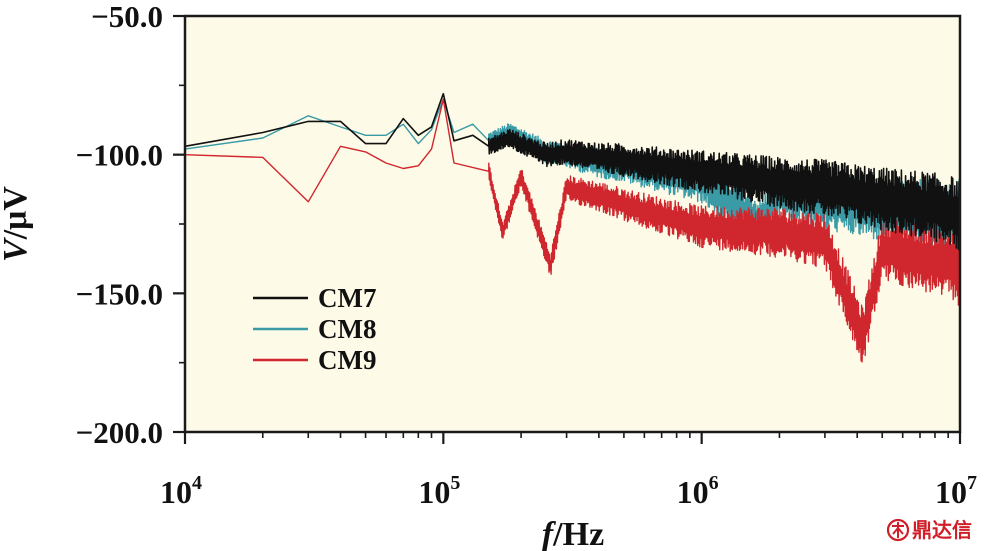  What do you see at coordinates (347, 360) in the screenshot?
I see `legend-label-cm9: CM9` at bounding box center [347, 360].